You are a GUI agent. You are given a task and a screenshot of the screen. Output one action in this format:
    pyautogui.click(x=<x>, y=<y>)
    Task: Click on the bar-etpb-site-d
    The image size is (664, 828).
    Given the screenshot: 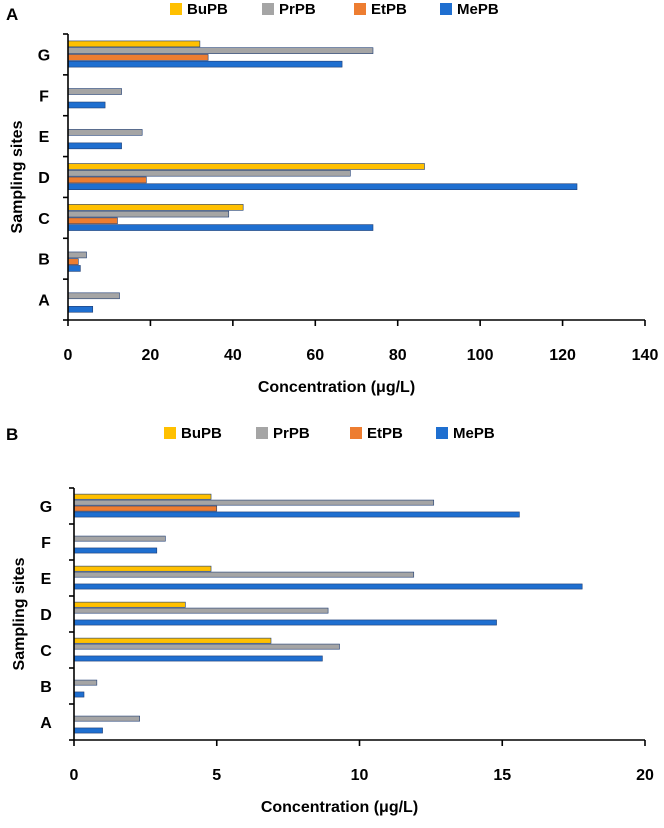 What is the action you would take?
    pyautogui.click(x=107, y=180)
    